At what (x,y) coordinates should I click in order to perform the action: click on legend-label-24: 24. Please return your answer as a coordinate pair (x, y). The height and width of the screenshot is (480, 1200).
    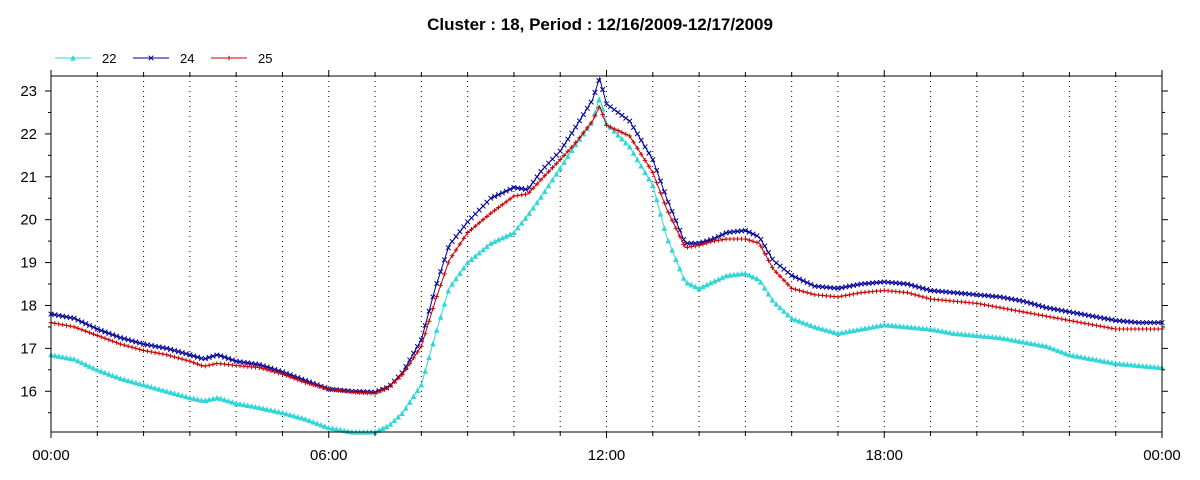
    Looking at the image, I should click on (187, 58).